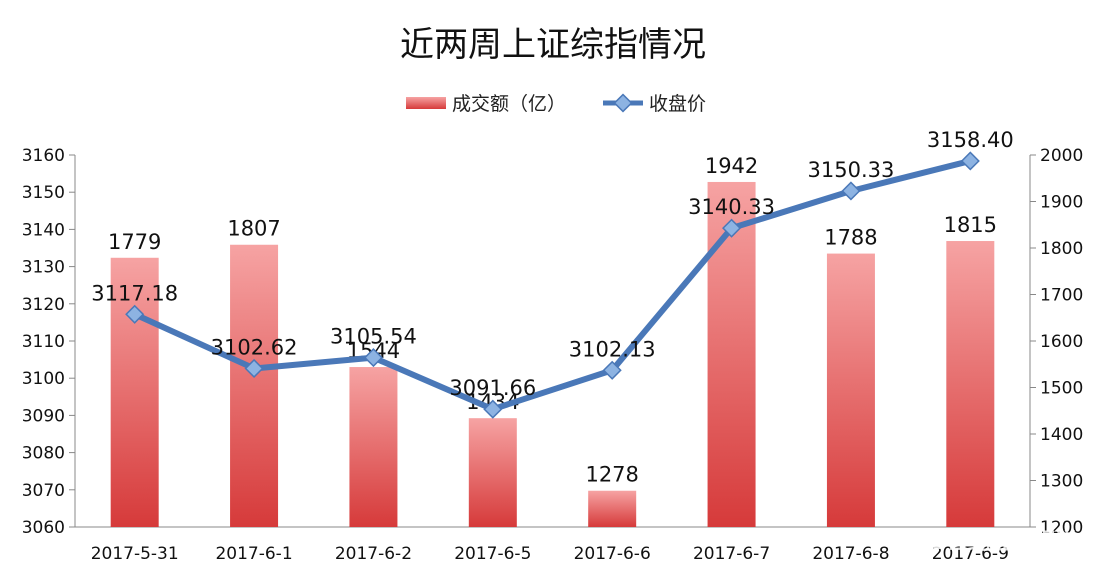 The image size is (1107, 579). What do you see at coordinates (731, 554) in the screenshot?
I see `x-tick-label: 2017-6-7` at bounding box center [731, 554].